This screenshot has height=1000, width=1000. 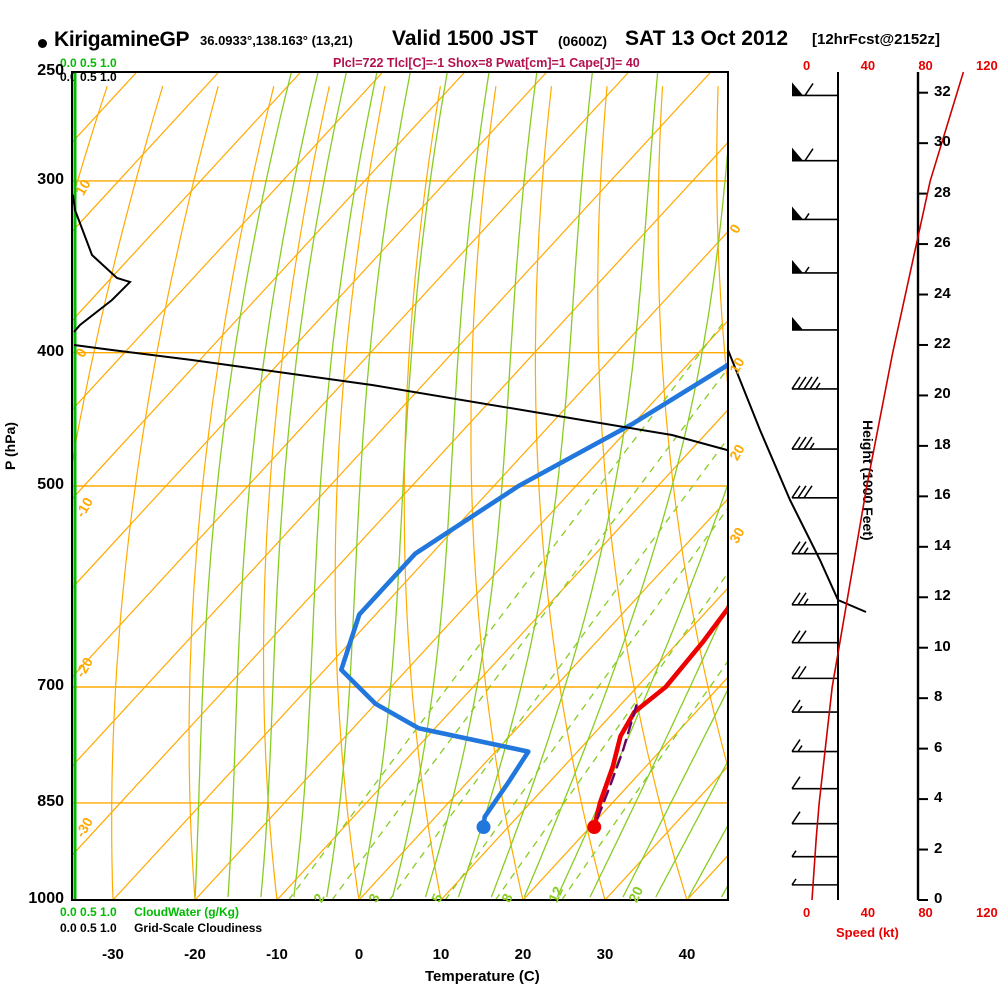 I want to click on valid-time-utc: (0600Z), so click(x=583, y=41).